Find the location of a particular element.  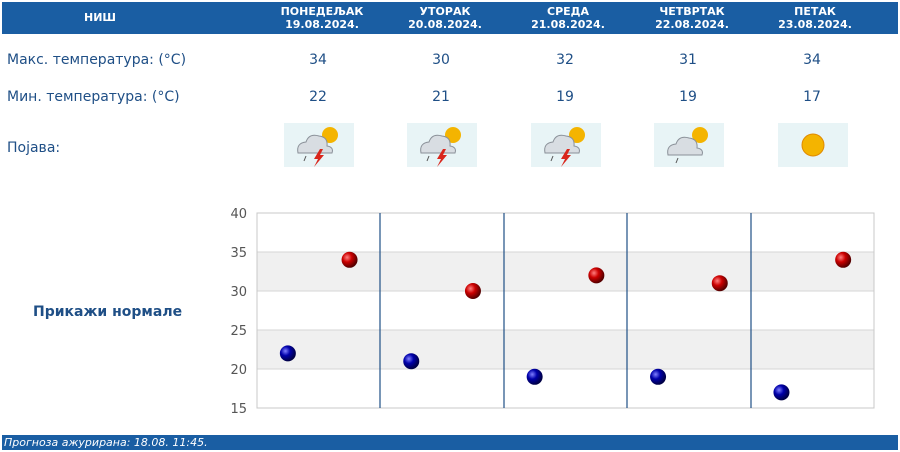

y-tick-label: 15 is located at coordinates (238, 409).